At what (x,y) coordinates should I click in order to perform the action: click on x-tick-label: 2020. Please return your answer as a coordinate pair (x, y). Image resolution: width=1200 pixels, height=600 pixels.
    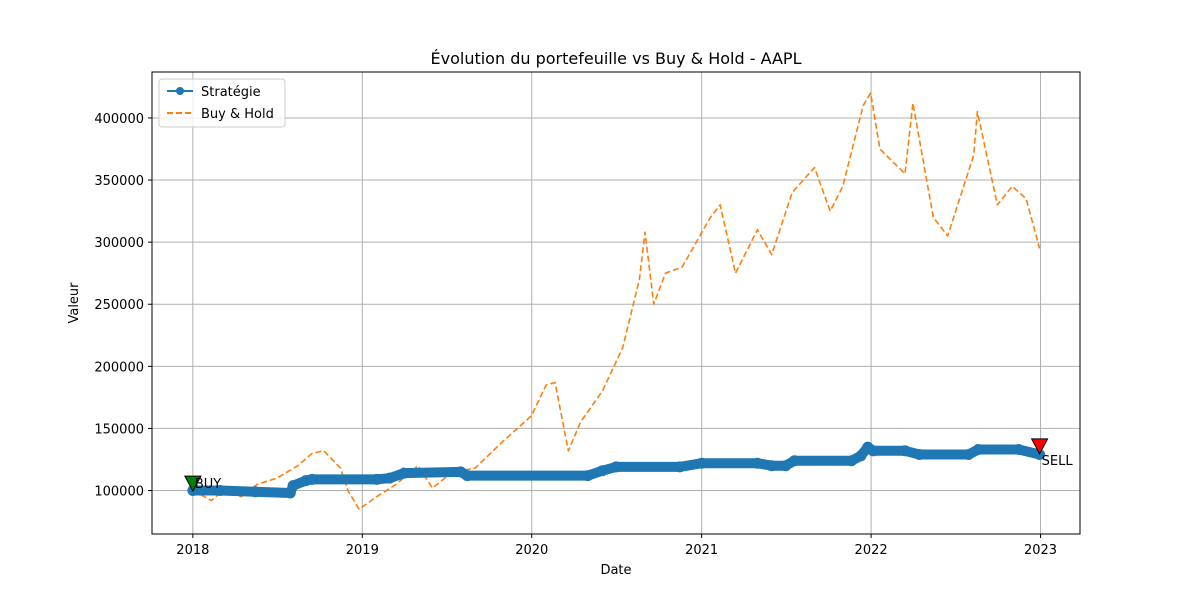
    Looking at the image, I should click on (531, 550).